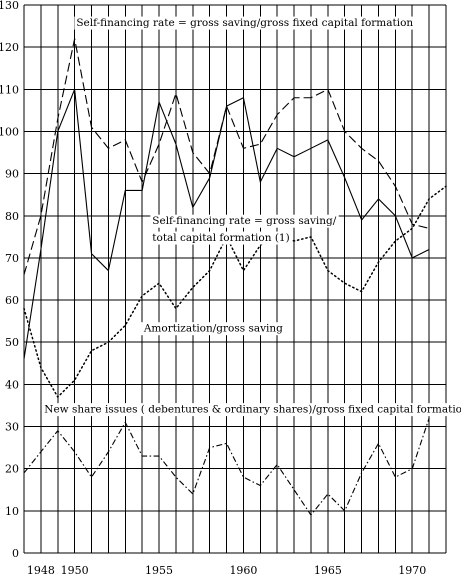  Describe the element at coordinates (15, 553) in the screenshot. I see `y-tick-label: 0` at that location.